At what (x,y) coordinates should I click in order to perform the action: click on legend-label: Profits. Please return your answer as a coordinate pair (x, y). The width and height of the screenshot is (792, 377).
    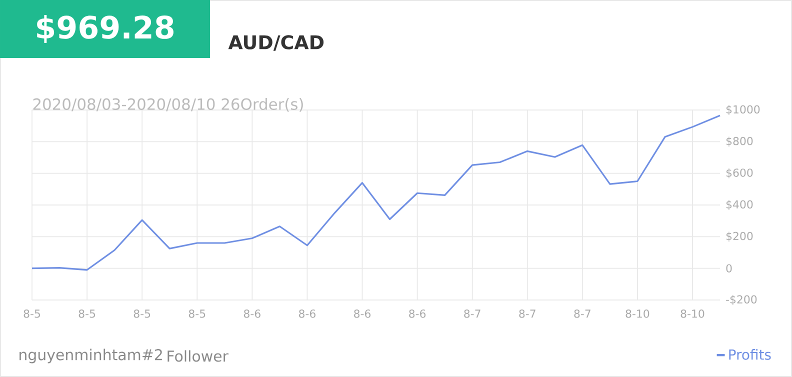
    Looking at the image, I should click on (750, 354).